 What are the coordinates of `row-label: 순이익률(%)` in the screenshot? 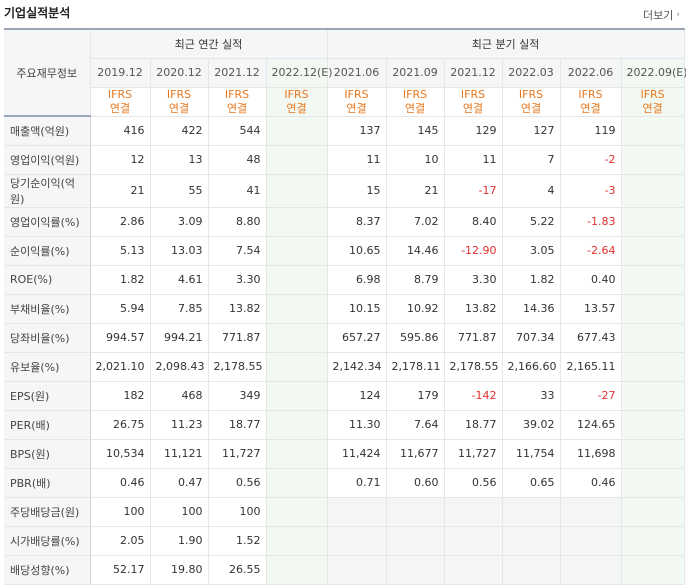 It's located at (47, 251).